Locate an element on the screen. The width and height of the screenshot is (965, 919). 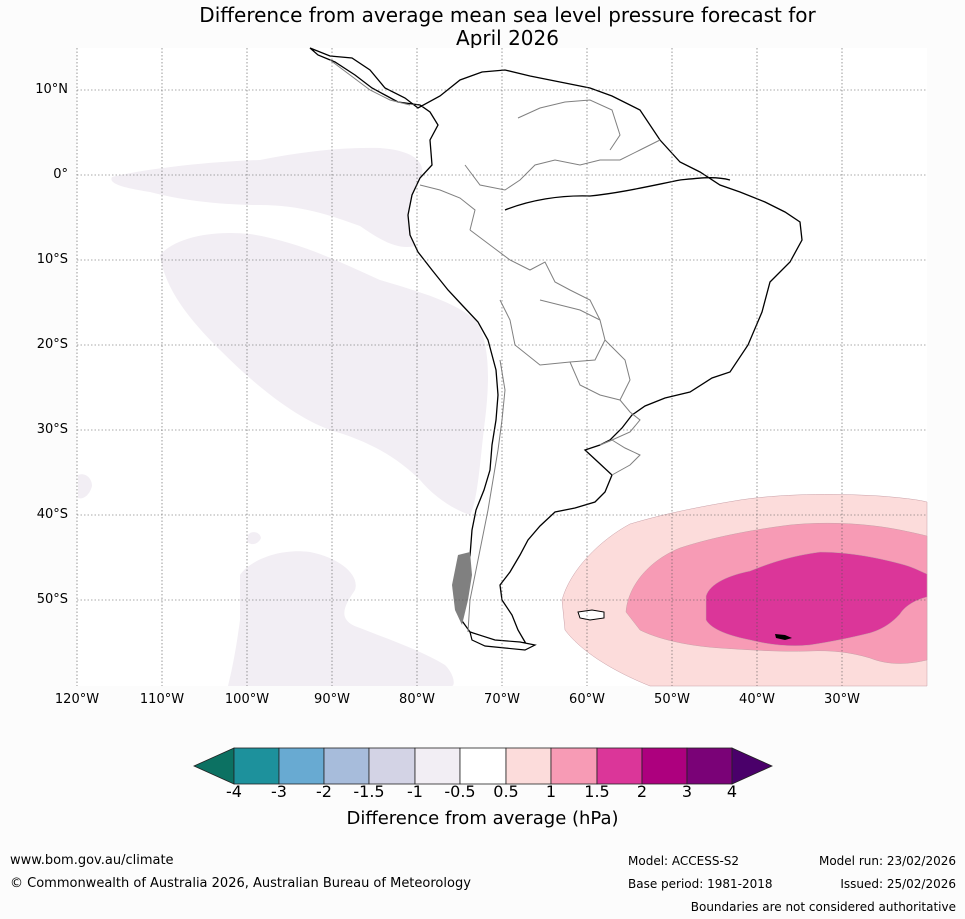
border-peru-brazil is located at coordinates (535, 275).